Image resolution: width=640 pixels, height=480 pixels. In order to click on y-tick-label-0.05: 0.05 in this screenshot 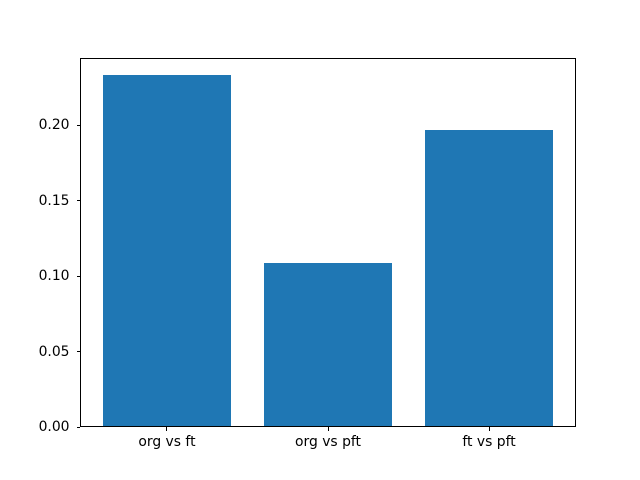, I will do `click(54, 351)`.